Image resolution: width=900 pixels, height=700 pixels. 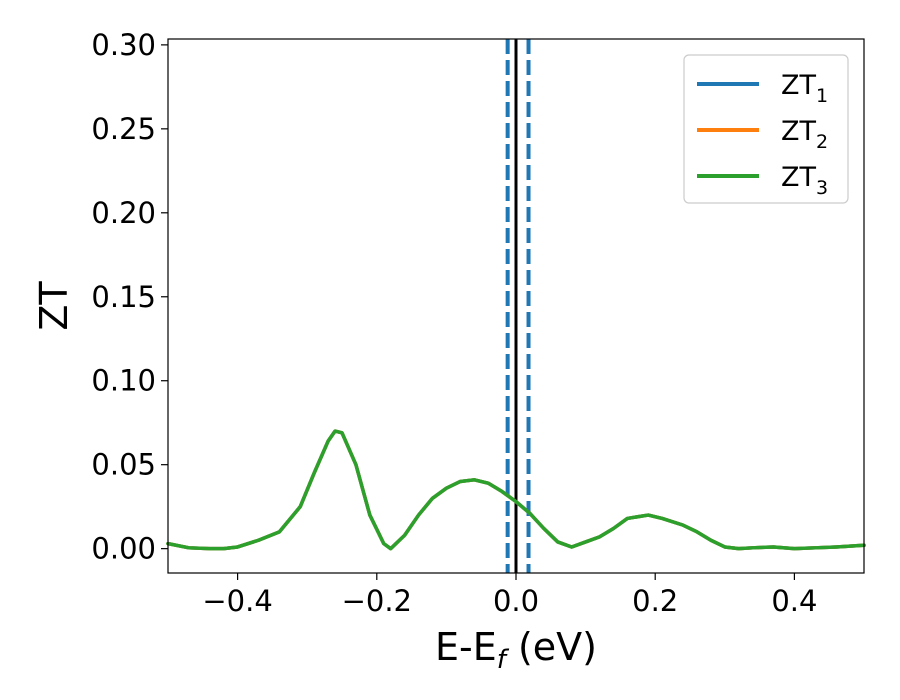 I want to click on x-tick-label: 0.4, so click(x=794, y=601).